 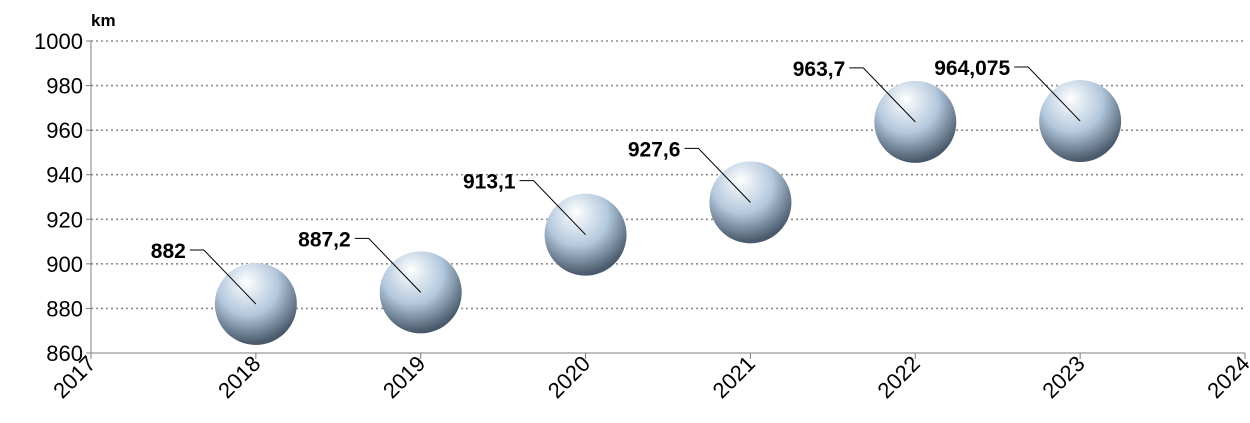 I want to click on x-tick-label: 2021, so click(x=734, y=377).